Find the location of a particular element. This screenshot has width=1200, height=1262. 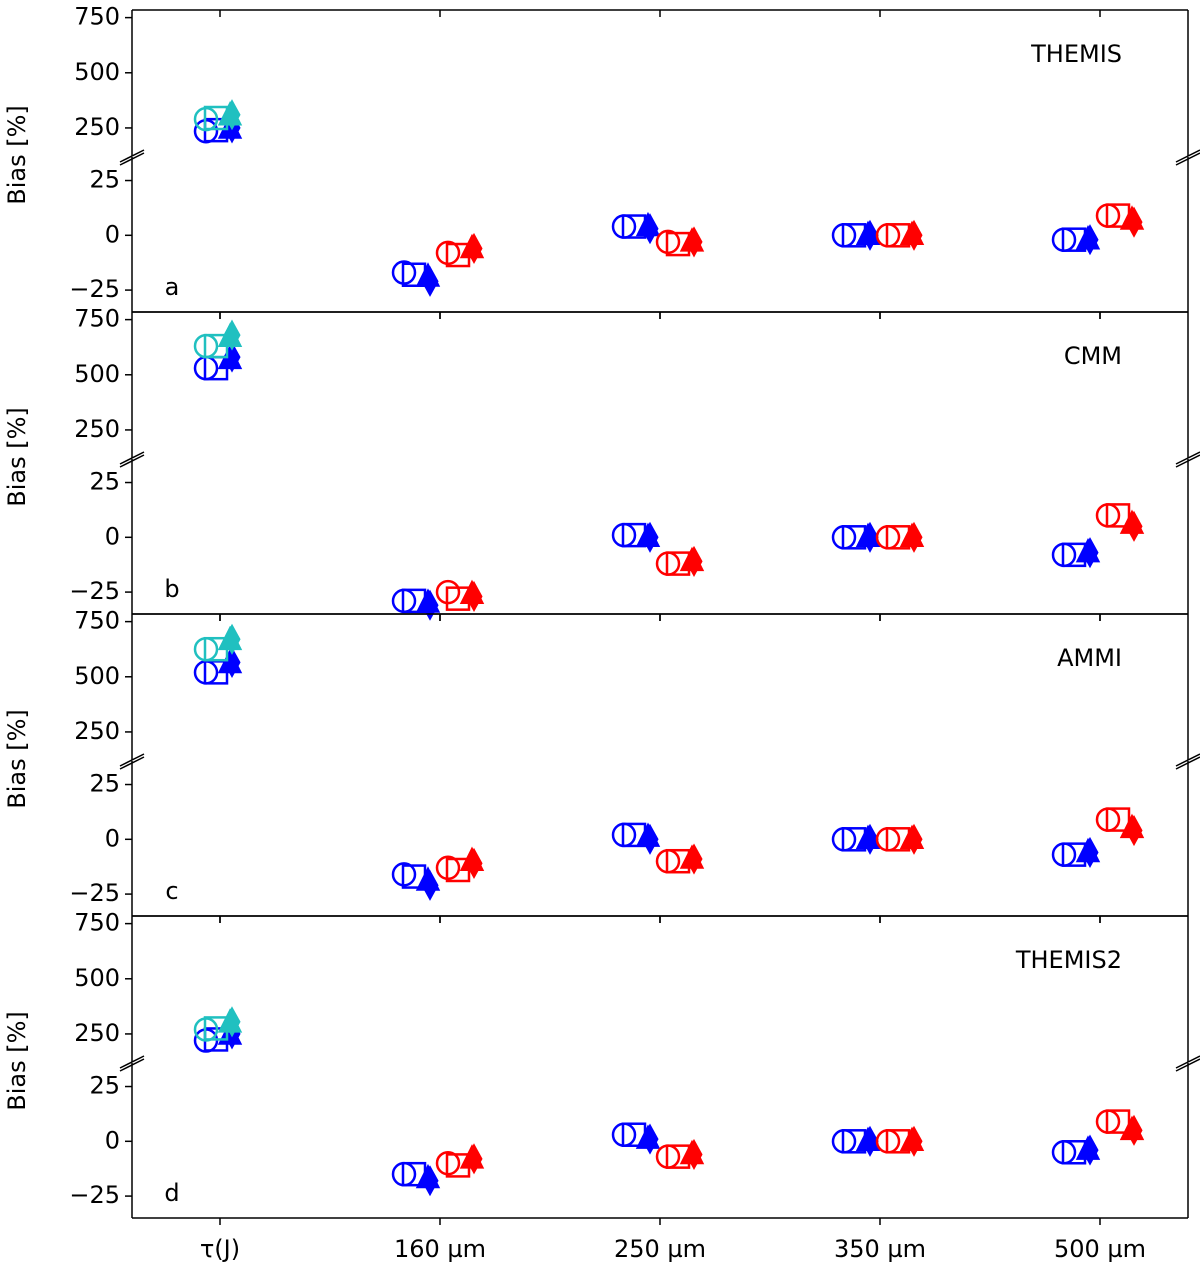

panel-label: c is located at coordinates (171, 891).